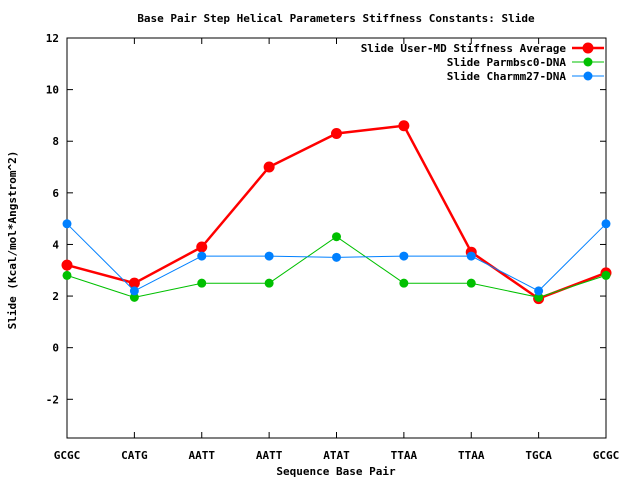 The height and width of the screenshot is (480, 640). I want to click on y-tick-label: 10, so click(52, 90).